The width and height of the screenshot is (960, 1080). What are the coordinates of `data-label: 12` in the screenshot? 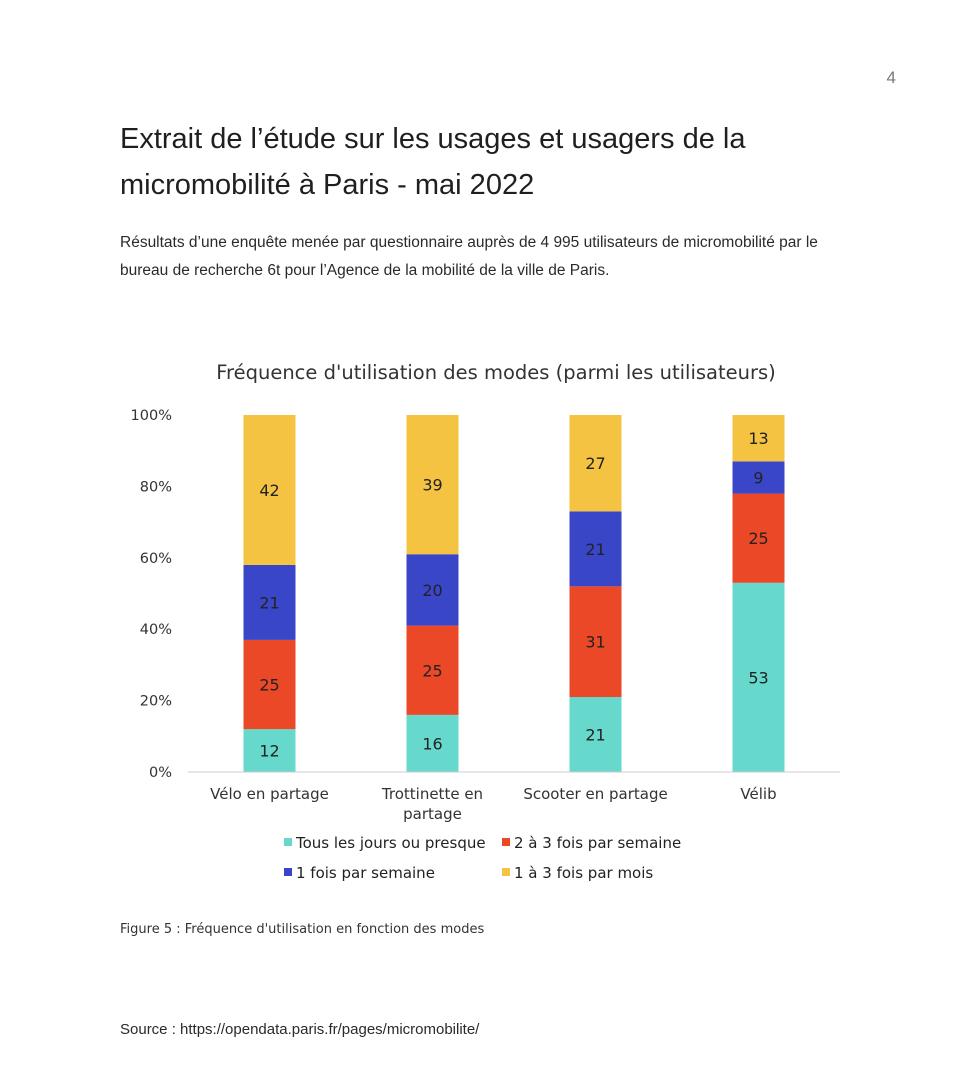 It's located at (269, 751).